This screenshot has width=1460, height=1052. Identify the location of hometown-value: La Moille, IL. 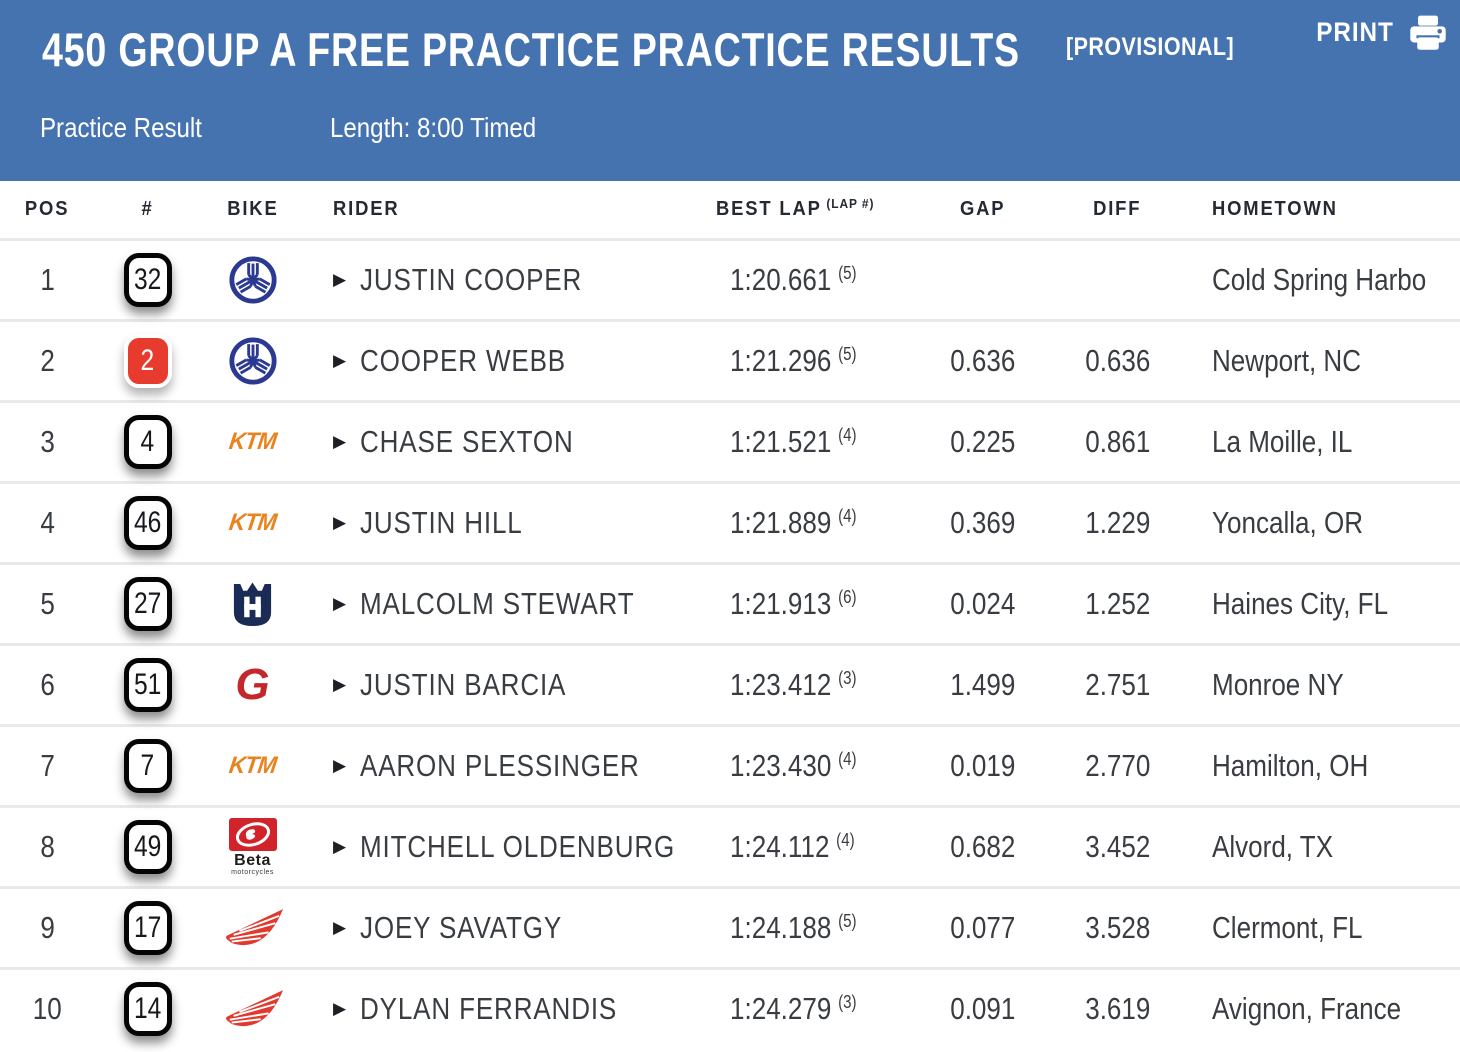
(1282, 441).